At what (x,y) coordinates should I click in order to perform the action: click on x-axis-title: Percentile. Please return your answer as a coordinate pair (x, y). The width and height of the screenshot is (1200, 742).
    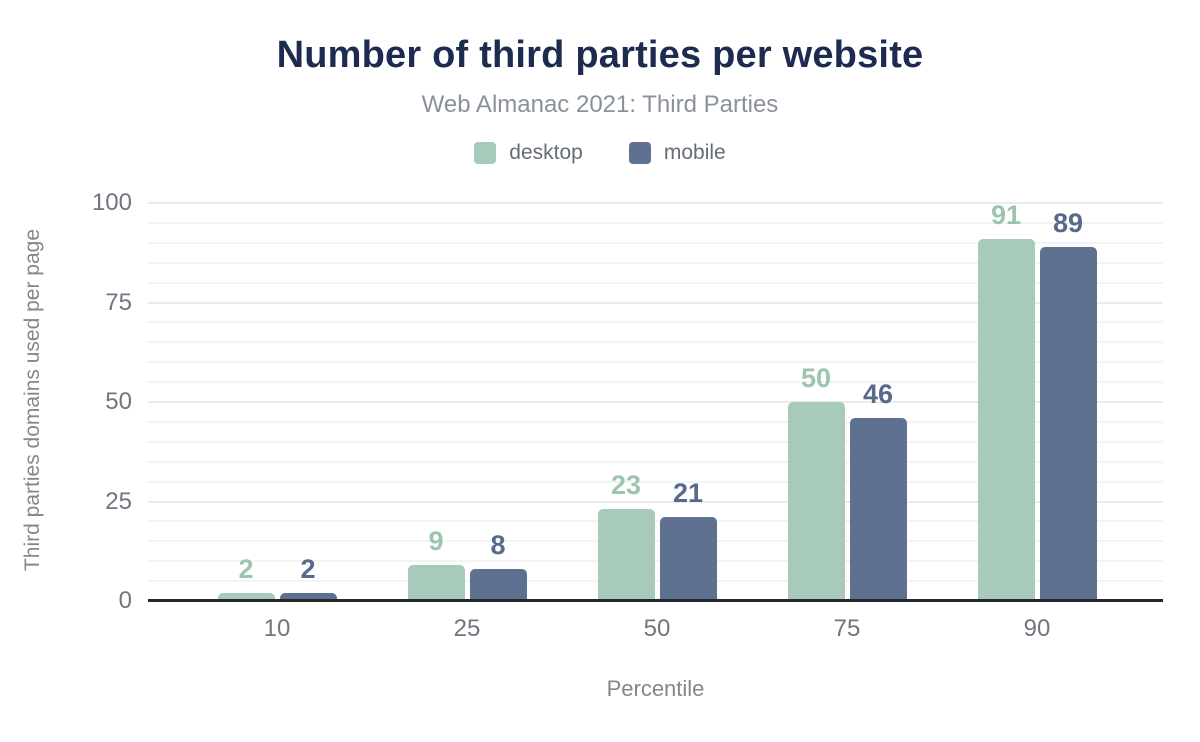
    Looking at the image, I should click on (655, 688).